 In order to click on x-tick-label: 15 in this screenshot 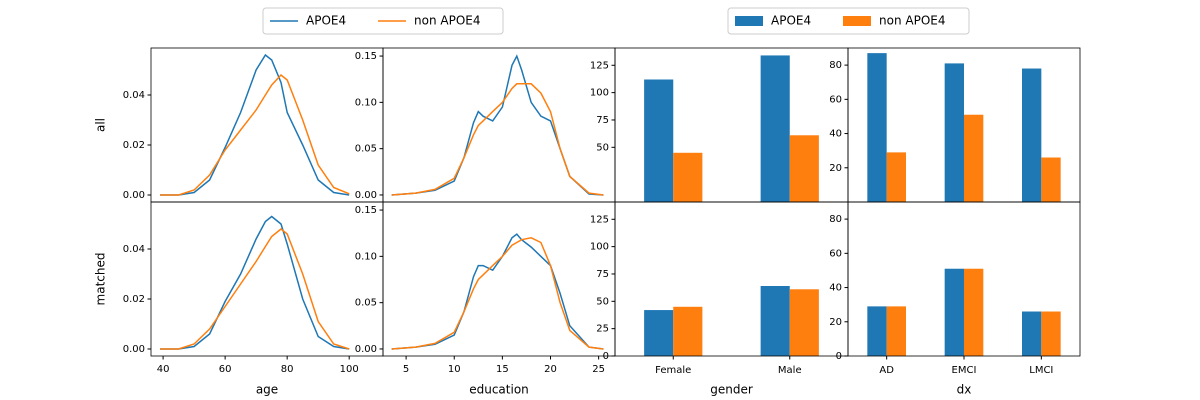, I will do `click(502, 369)`.